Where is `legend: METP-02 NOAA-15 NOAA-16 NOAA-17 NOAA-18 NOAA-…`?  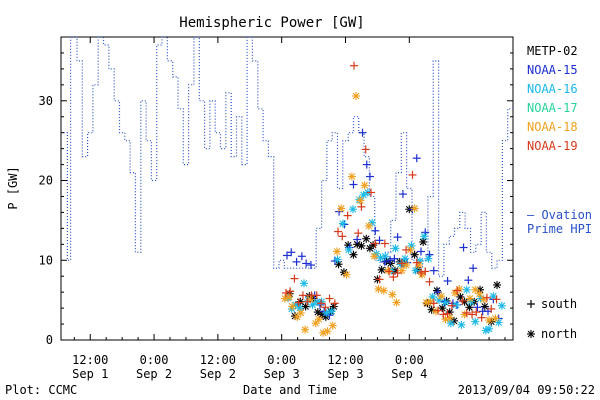 legend: METP-02 NOAA-15 NOAA-16 NOAA-17 NOAA-18 NOAA-… is located at coordinates (552, 98).